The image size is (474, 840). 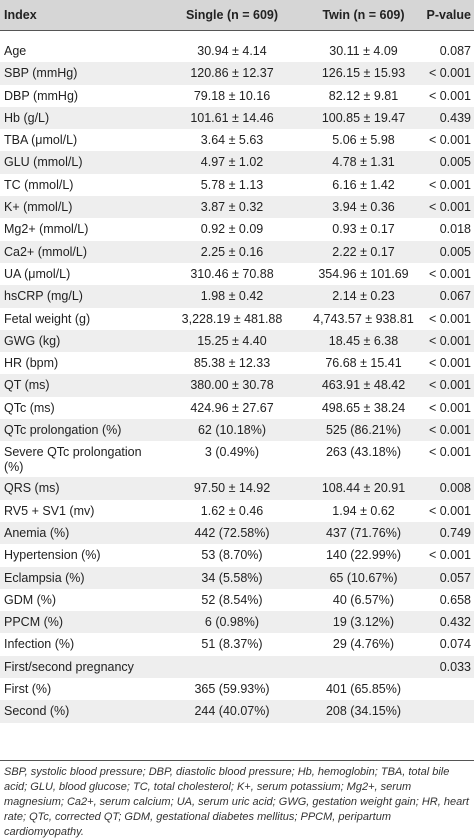 I want to click on table-row: Anemia (%) 442 (72.58%) 437 (71.76%) 0.749, so click(x=237, y=533).